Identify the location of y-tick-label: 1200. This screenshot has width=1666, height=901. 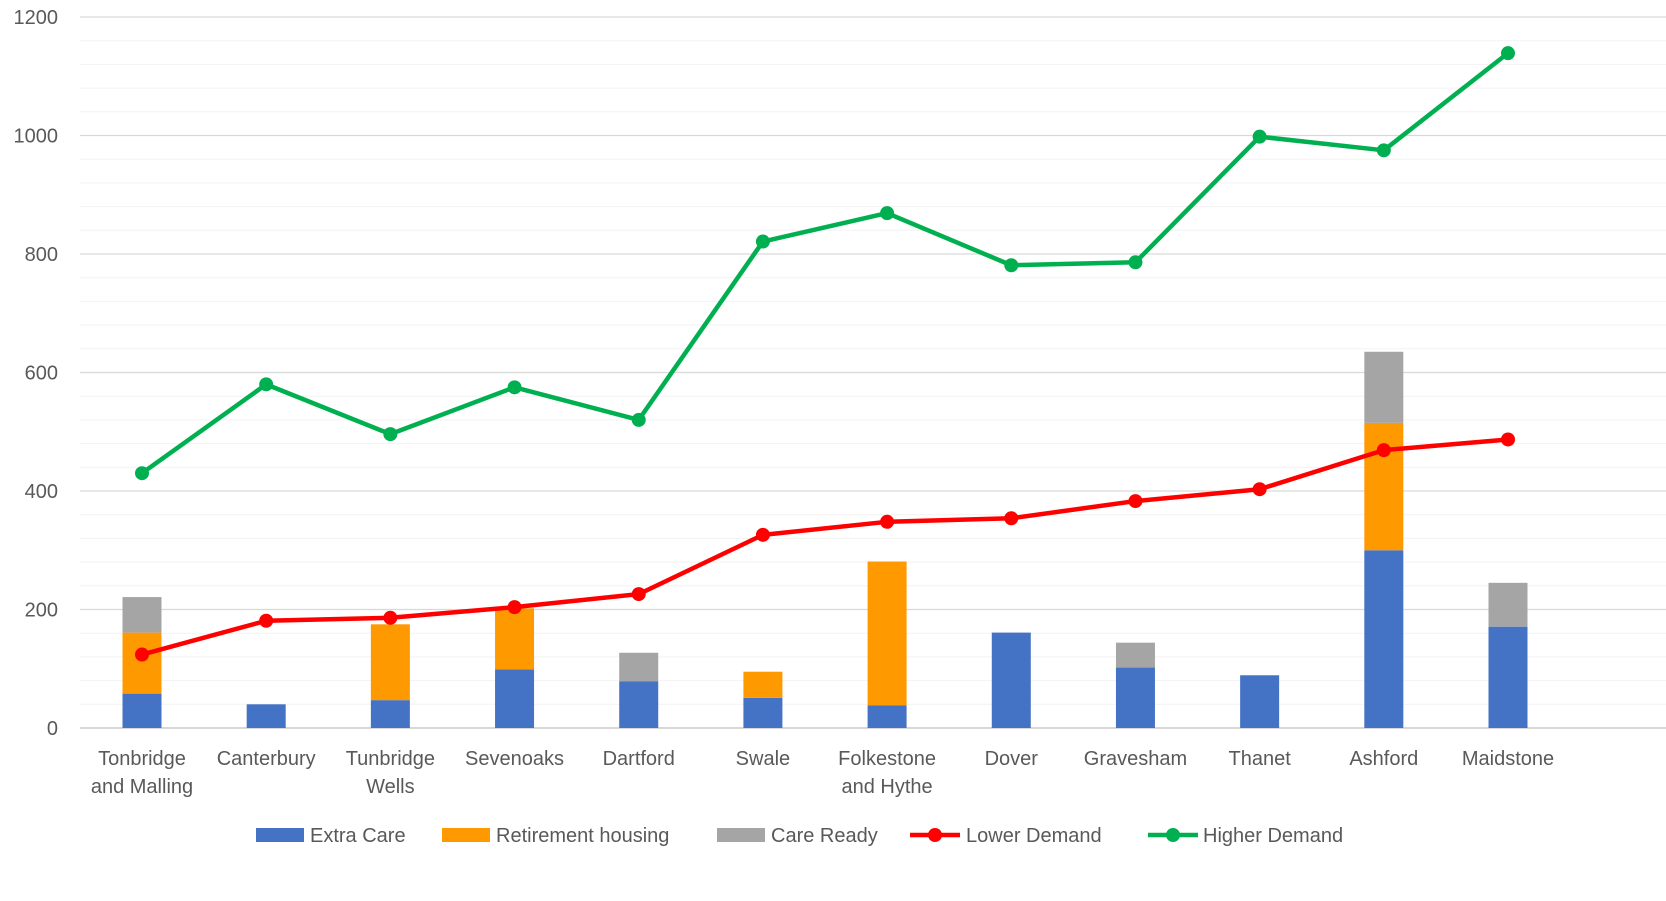
(36, 18).